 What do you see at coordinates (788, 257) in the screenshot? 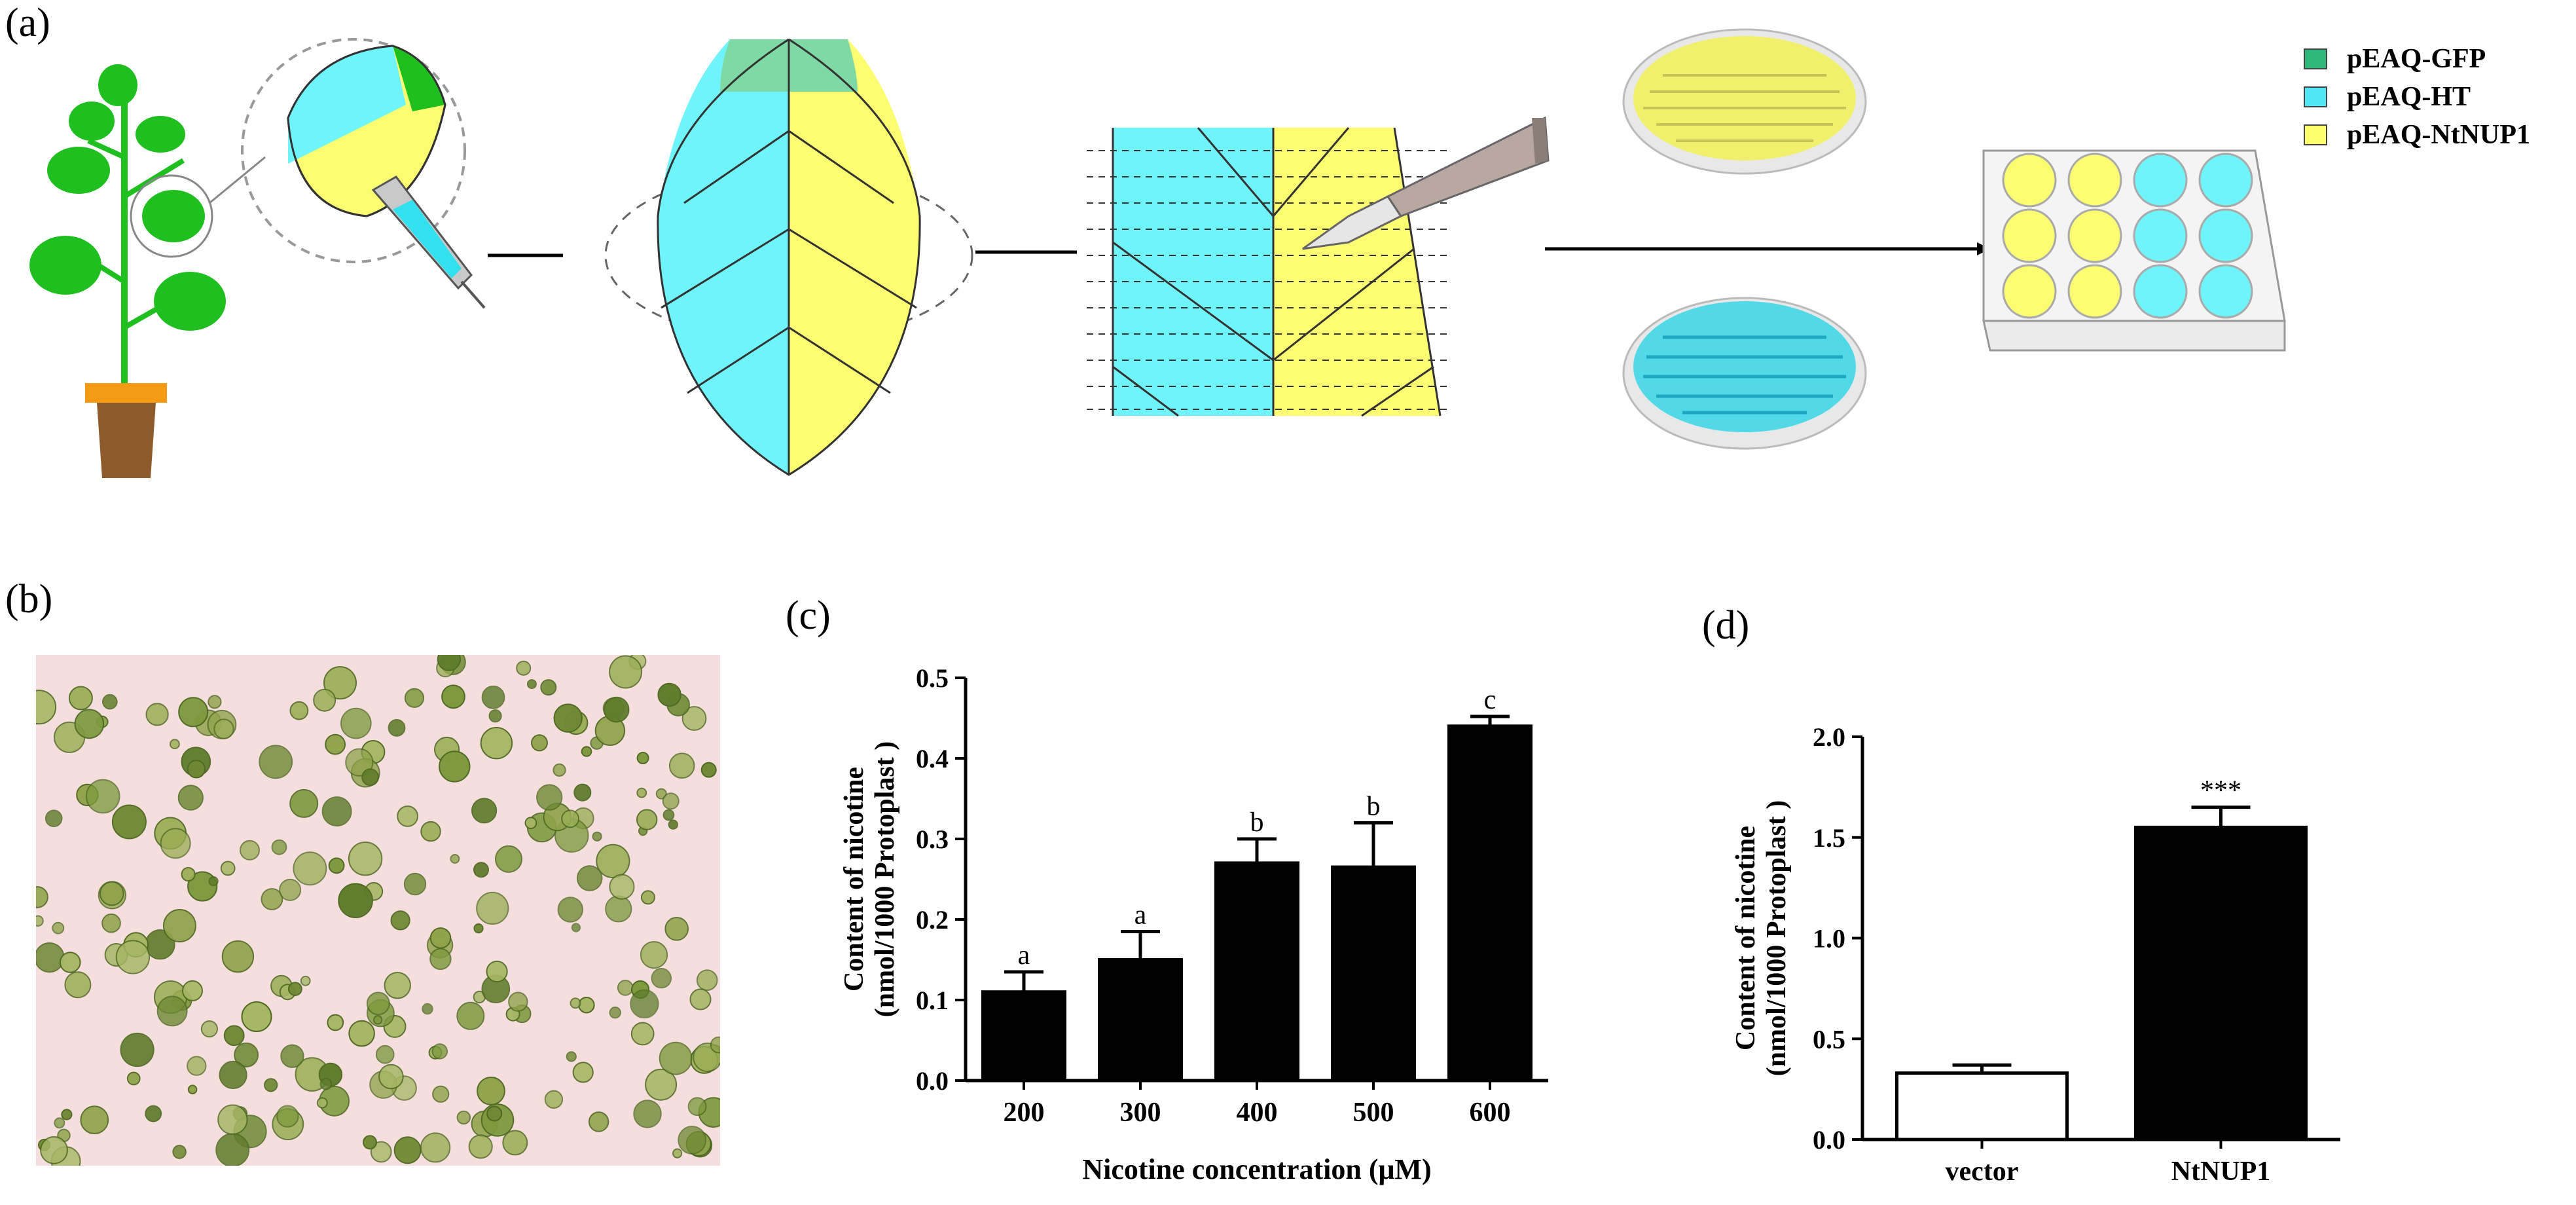
I see `infiltrated-leaf` at bounding box center [788, 257].